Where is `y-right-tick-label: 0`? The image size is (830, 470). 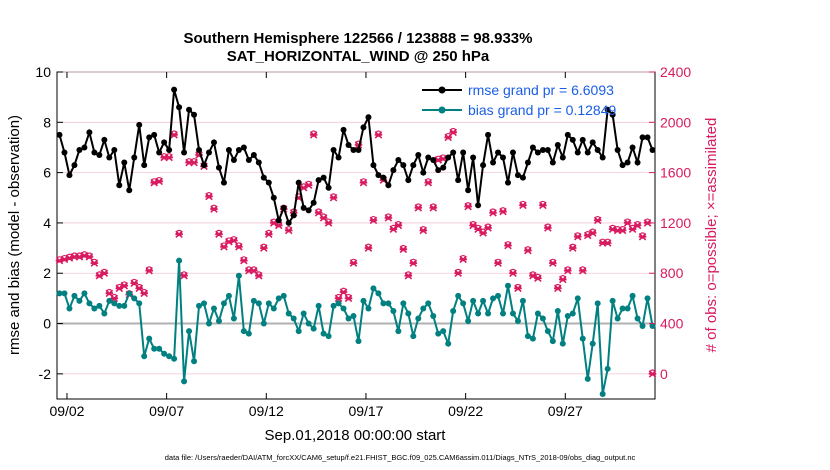
y-right-tick-label: 0 is located at coordinates (664, 374).